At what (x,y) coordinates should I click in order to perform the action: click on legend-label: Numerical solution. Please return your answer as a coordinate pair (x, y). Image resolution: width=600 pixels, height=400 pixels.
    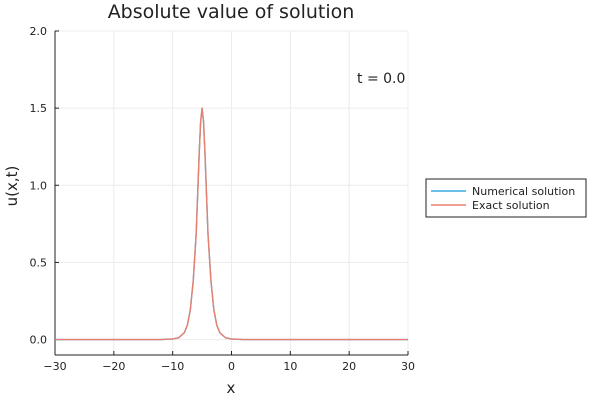
    Looking at the image, I should click on (523, 191).